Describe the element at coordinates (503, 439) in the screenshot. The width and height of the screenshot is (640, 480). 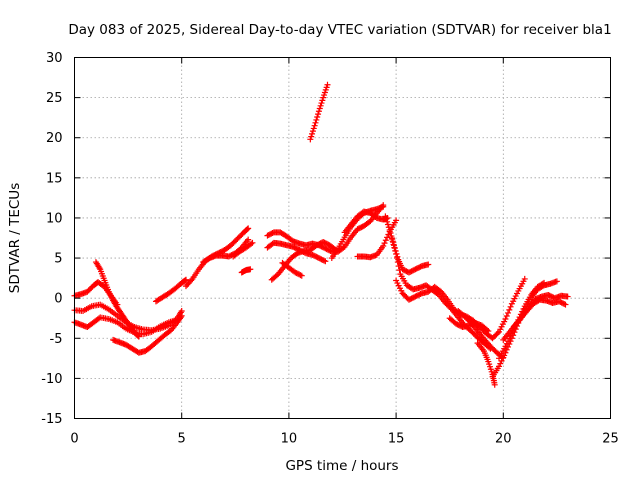
I see `x-tick-label: 20` at that location.